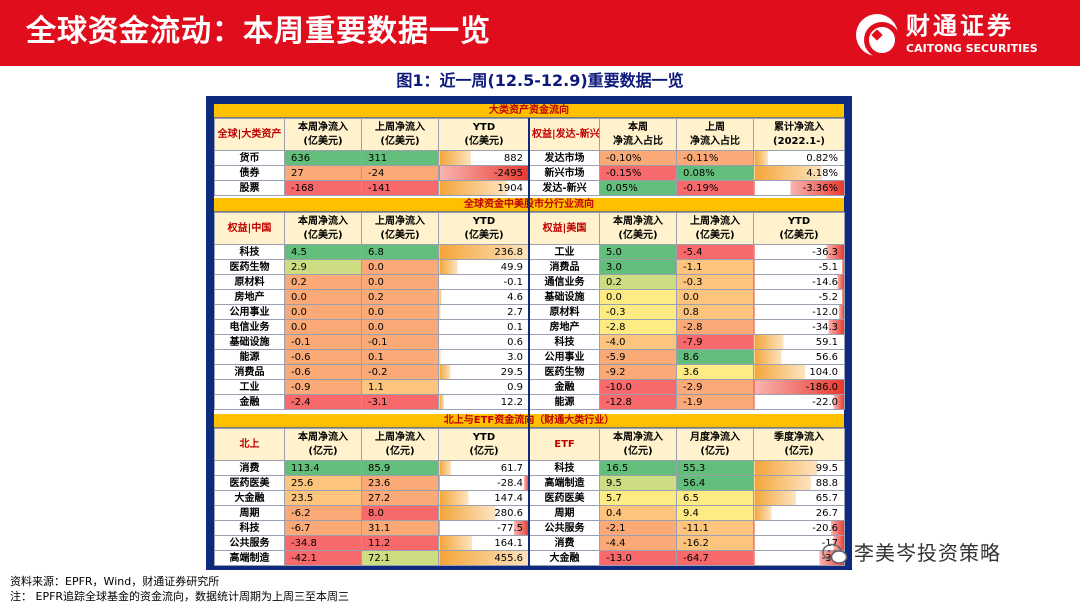 The height and width of the screenshot is (604, 1080). What do you see at coordinates (484, 513) in the screenshot?
I see `ytd-cell: 280.6` at bounding box center [484, 513].